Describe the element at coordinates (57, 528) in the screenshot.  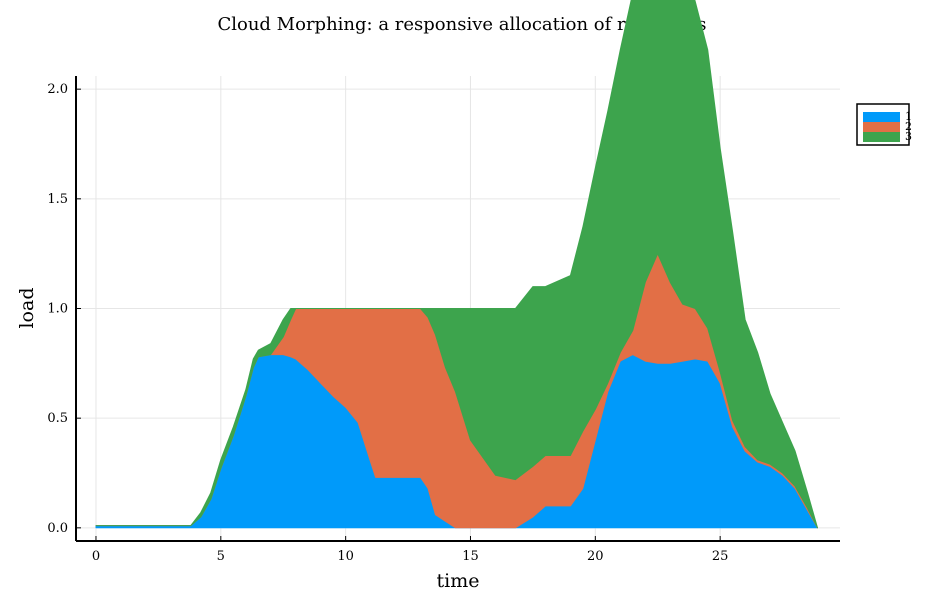
I see `y-tick-label: 0.0` at that location.